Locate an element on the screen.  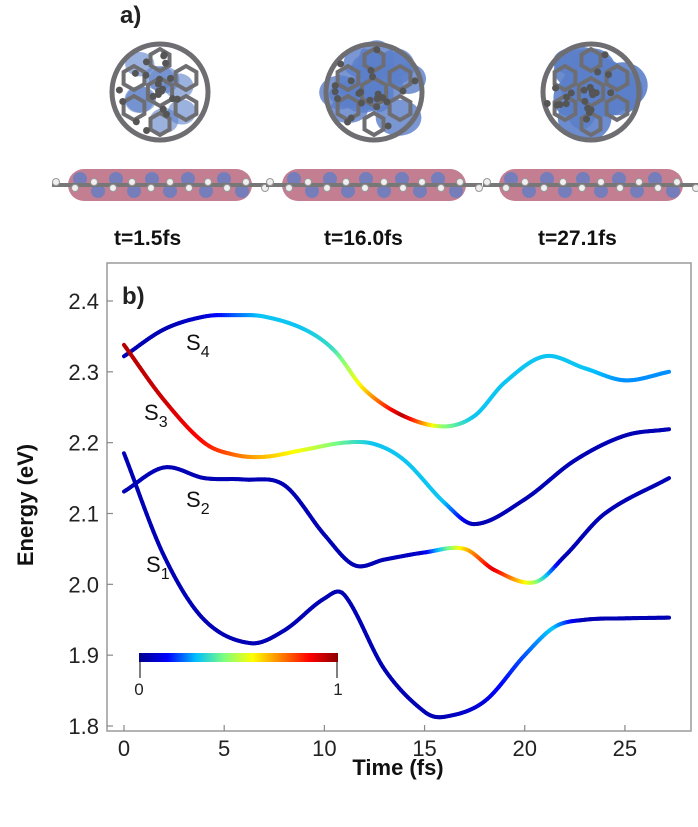
x-tick-label: 5 is located at coordinates (224, 748).